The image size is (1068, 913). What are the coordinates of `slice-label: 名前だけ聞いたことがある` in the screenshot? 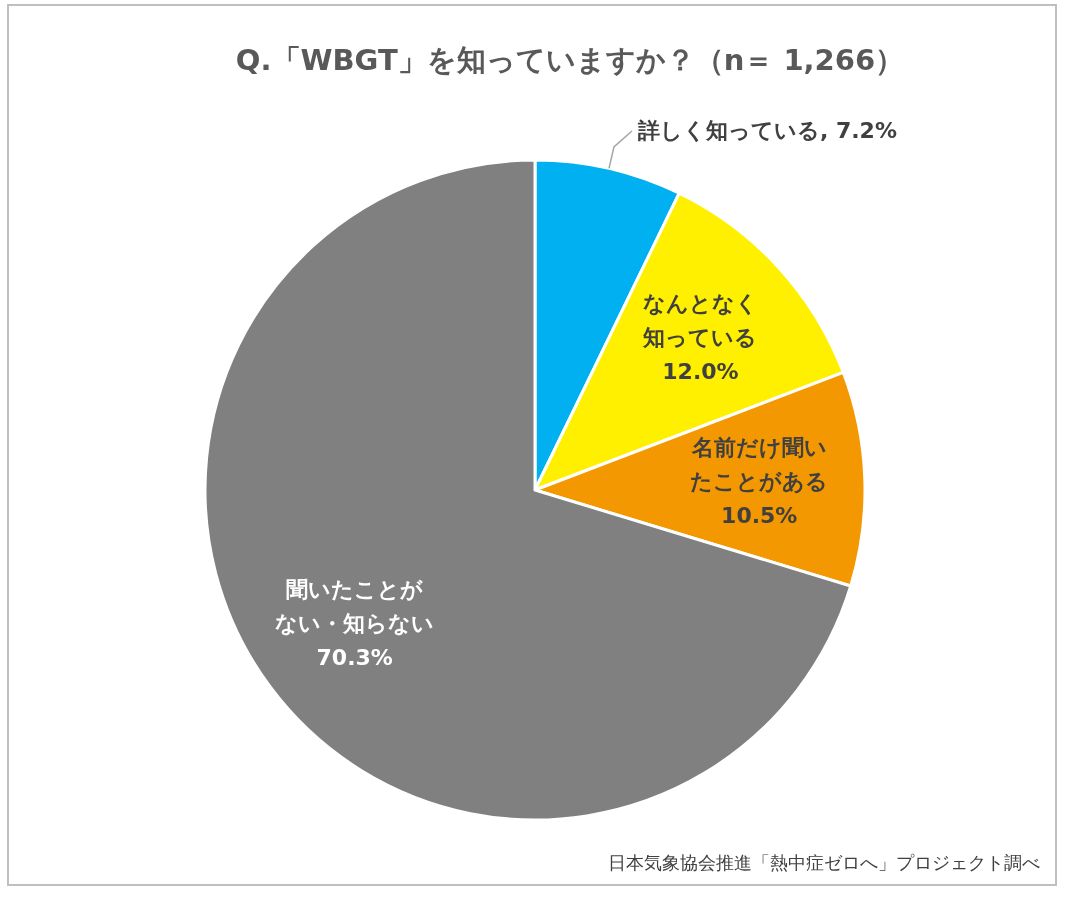 It's located at (759, 465).